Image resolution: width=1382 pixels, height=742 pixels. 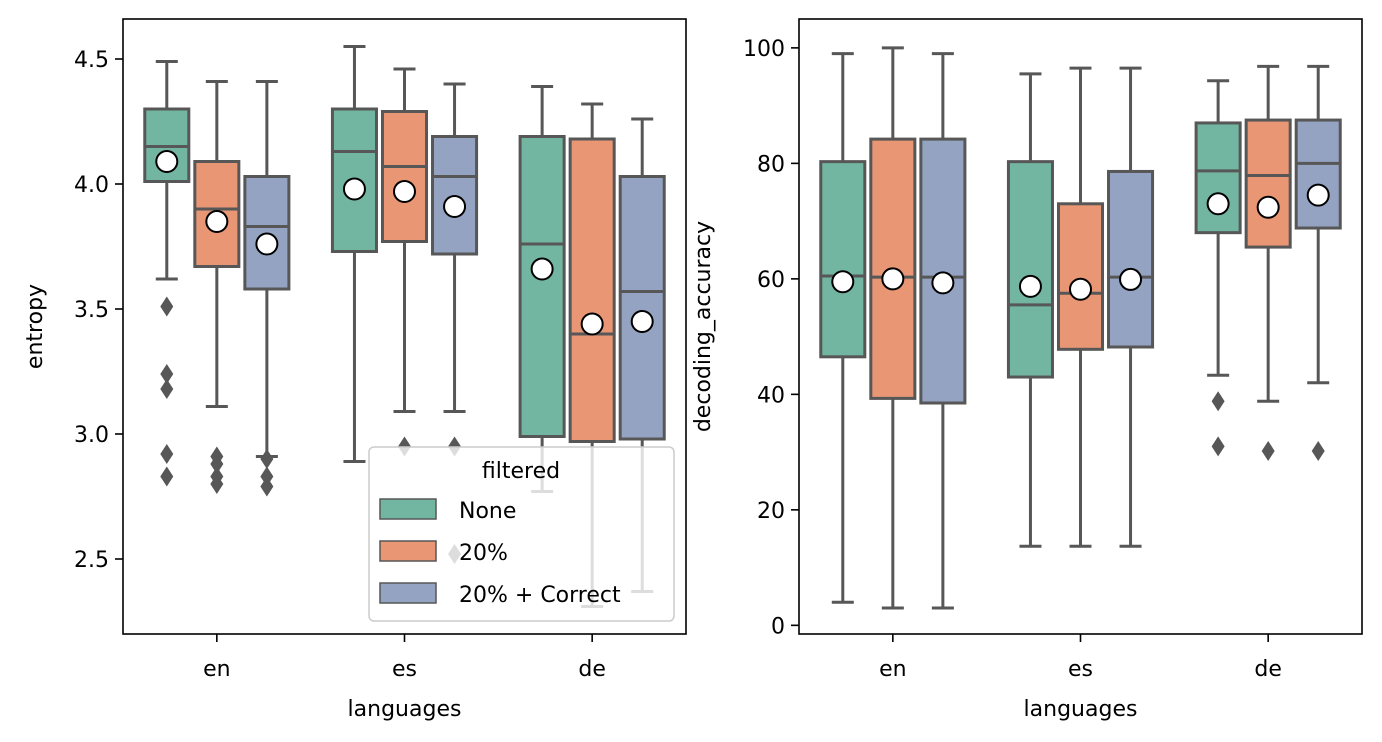 I want to click on y-tick-label: 3.5, so click(x=91, y=310).